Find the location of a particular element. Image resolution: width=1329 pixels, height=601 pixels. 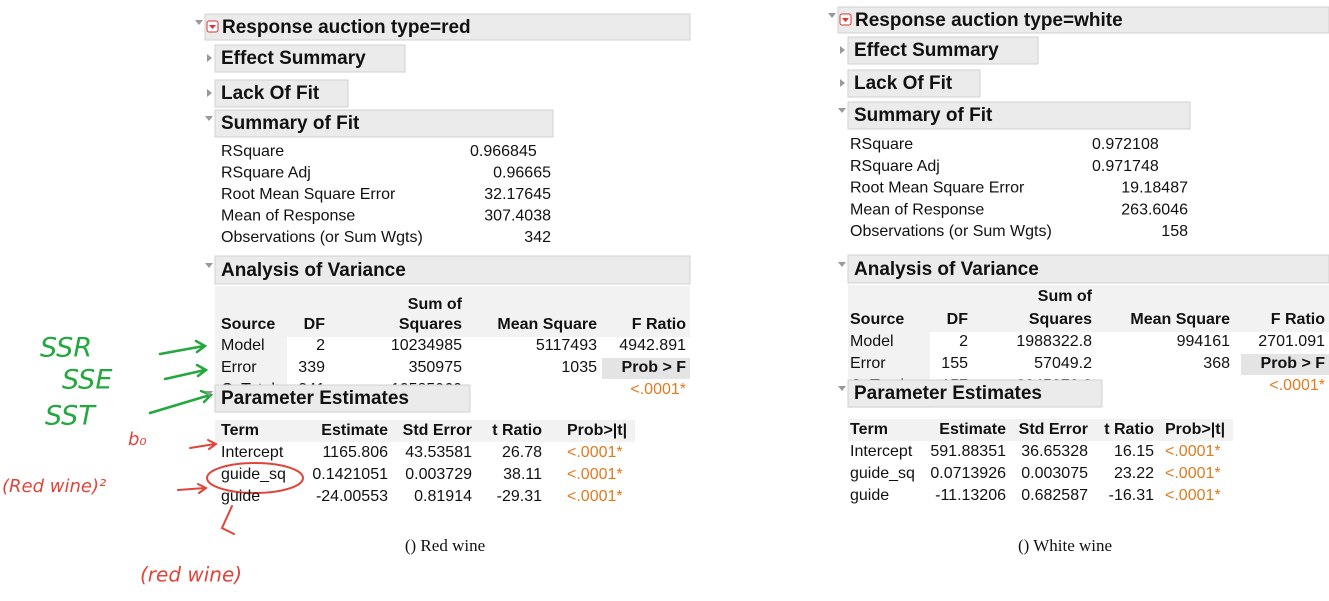

table-cell: 0.1421051 is located at coordinates (350, 474).